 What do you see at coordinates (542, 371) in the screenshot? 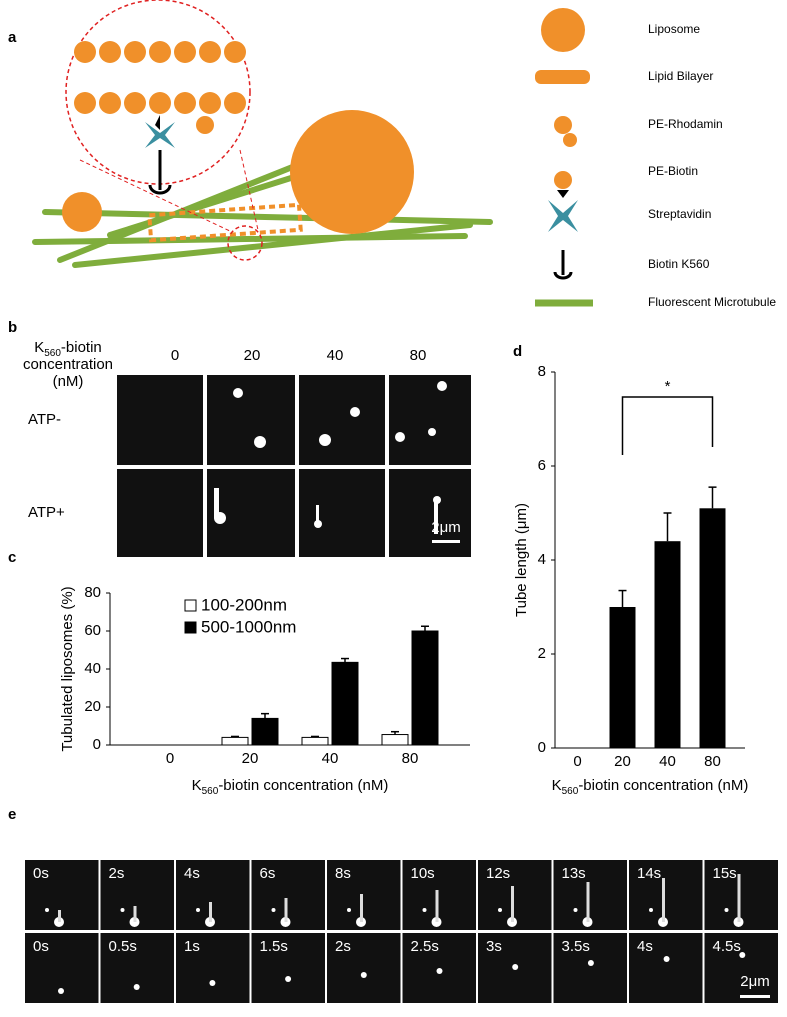
I see `y-tick-label: 8` at bounding box center [542, 371].